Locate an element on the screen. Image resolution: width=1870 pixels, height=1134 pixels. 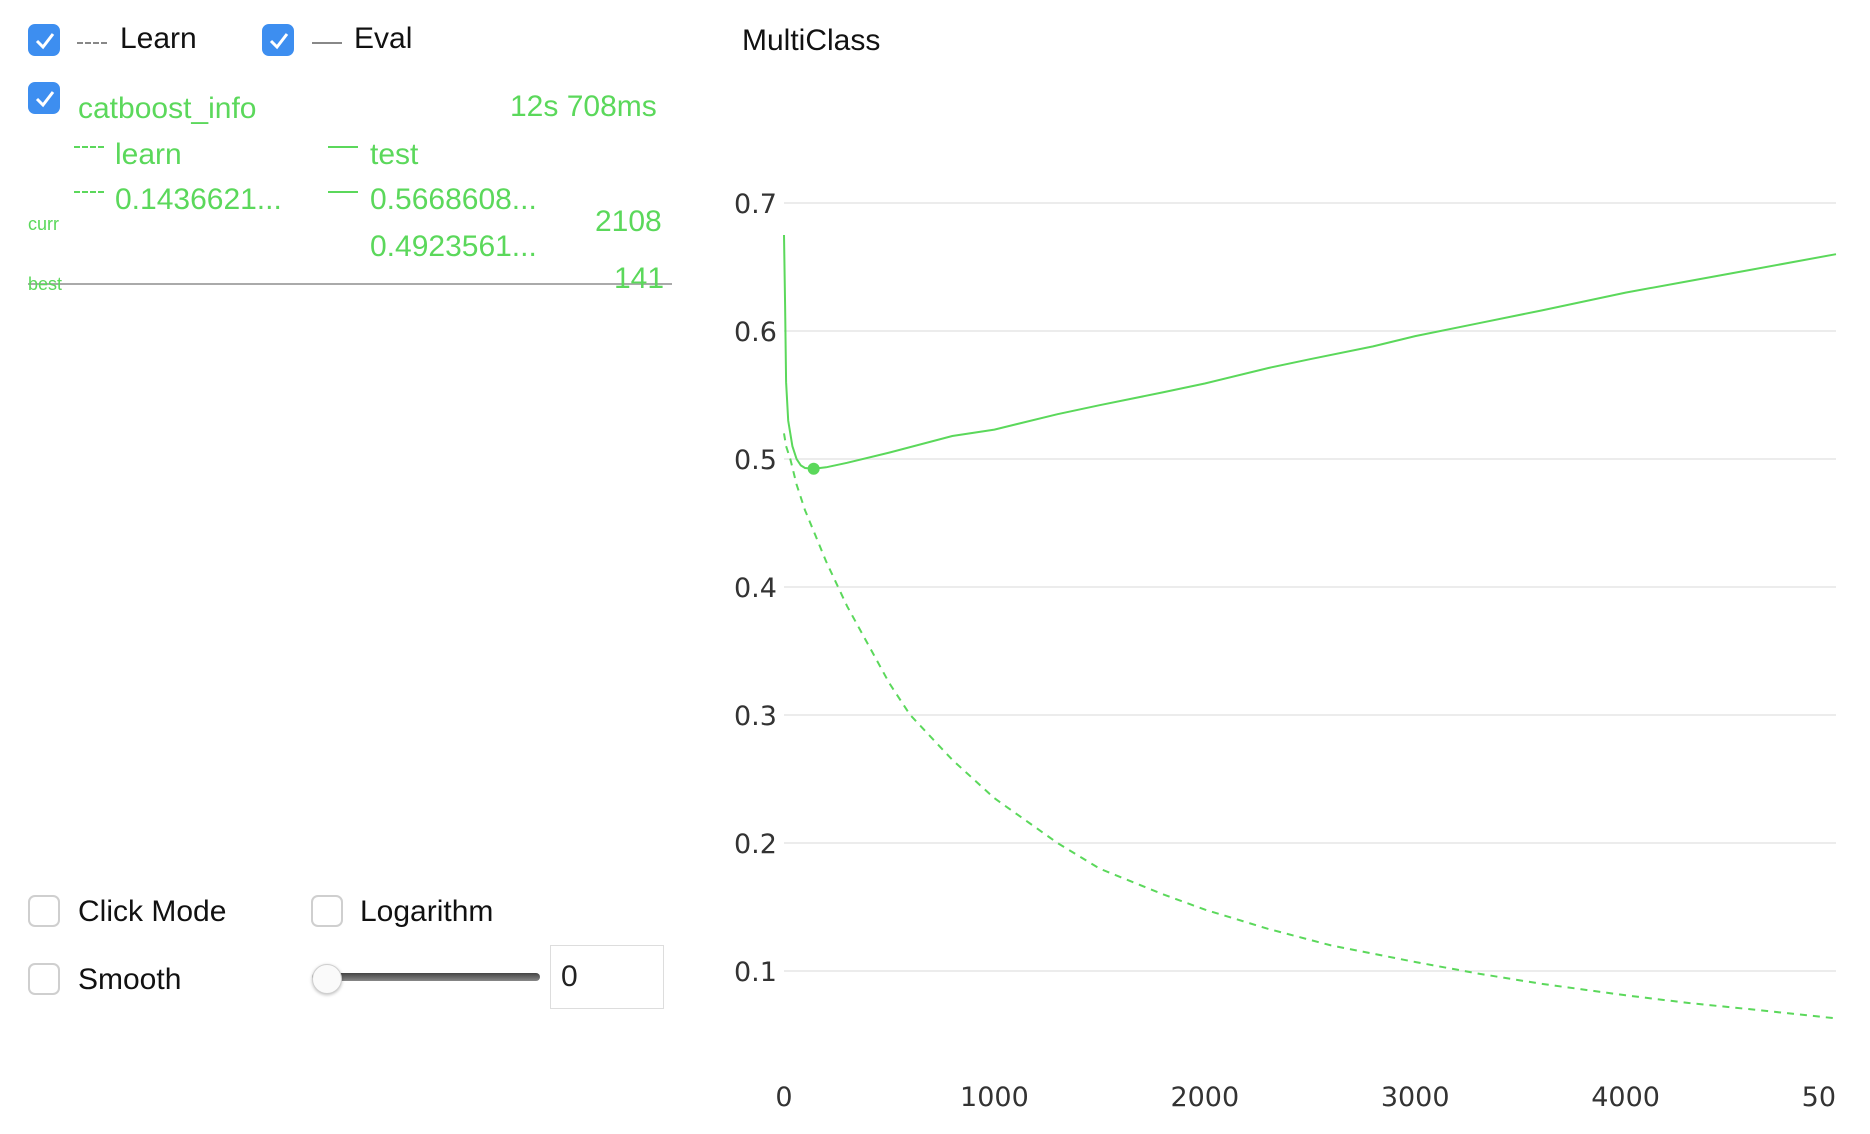
best-iteration: 141 is located at coordinates (639, 278).